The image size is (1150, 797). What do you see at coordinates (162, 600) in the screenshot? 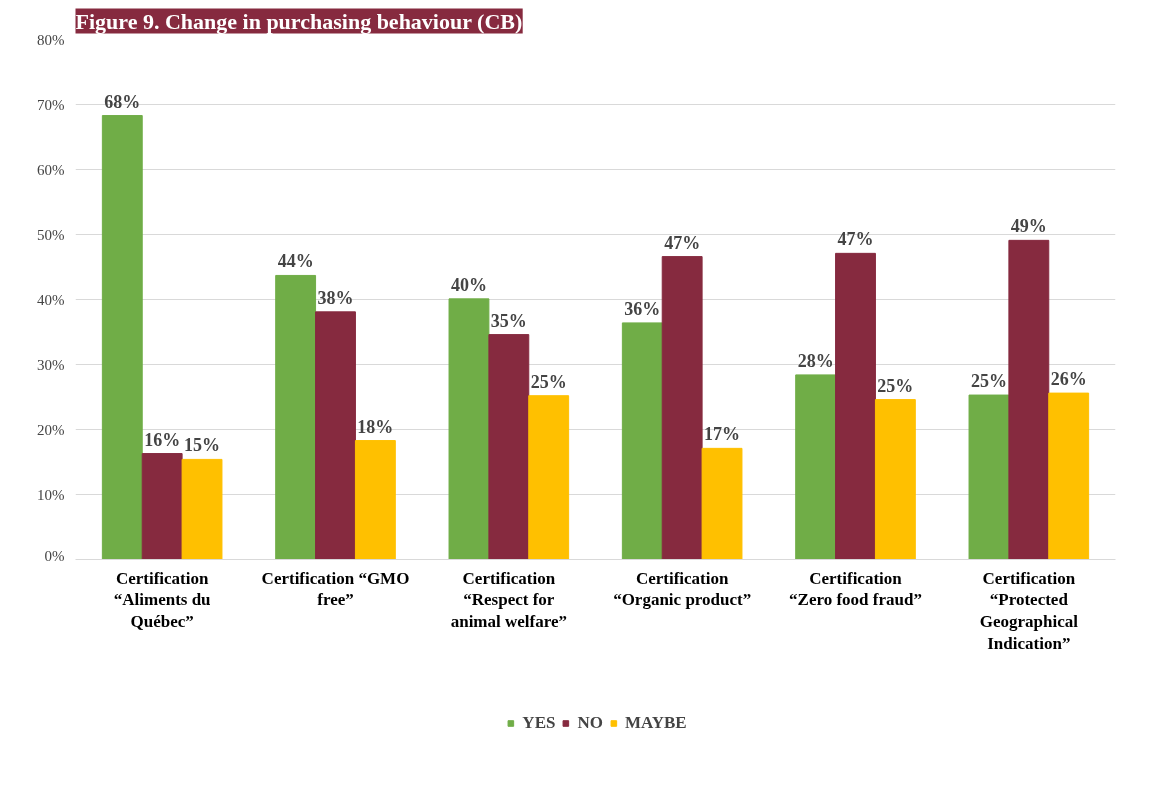
I see `x-tick-label: Certification “Aliments du Québec”` at bounding box center [162, 600].